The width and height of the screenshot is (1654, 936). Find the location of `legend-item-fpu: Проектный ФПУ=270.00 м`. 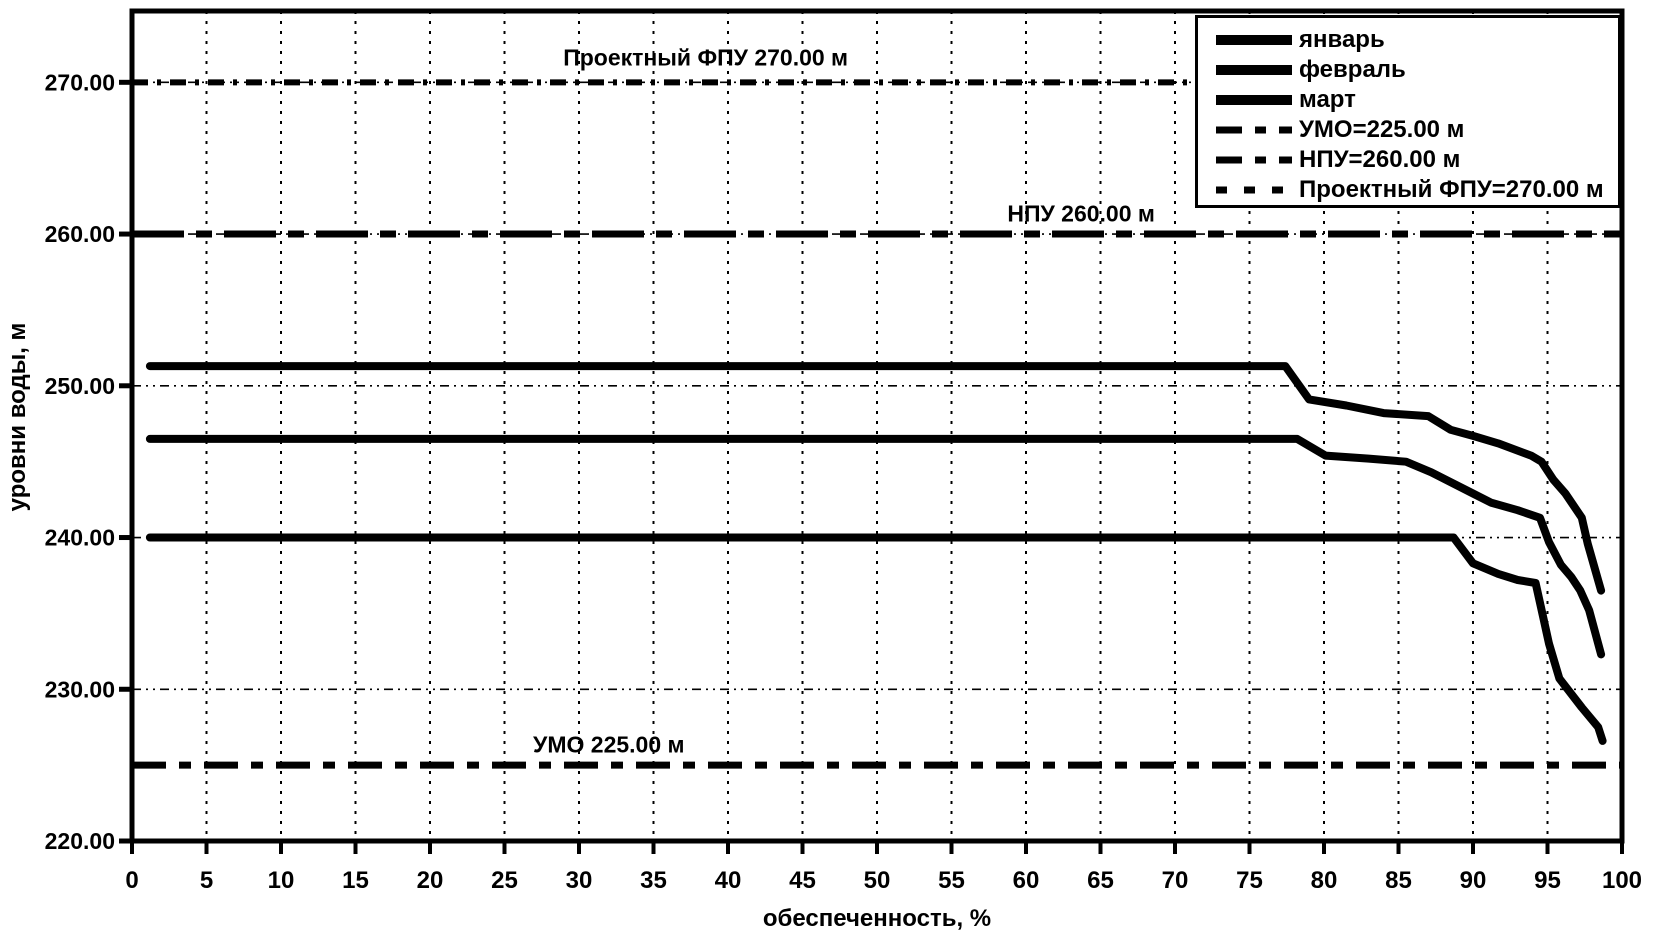

legend-item-fpu: Проектный ФПУ=270.00 м is located at coordinates (1416, 190).